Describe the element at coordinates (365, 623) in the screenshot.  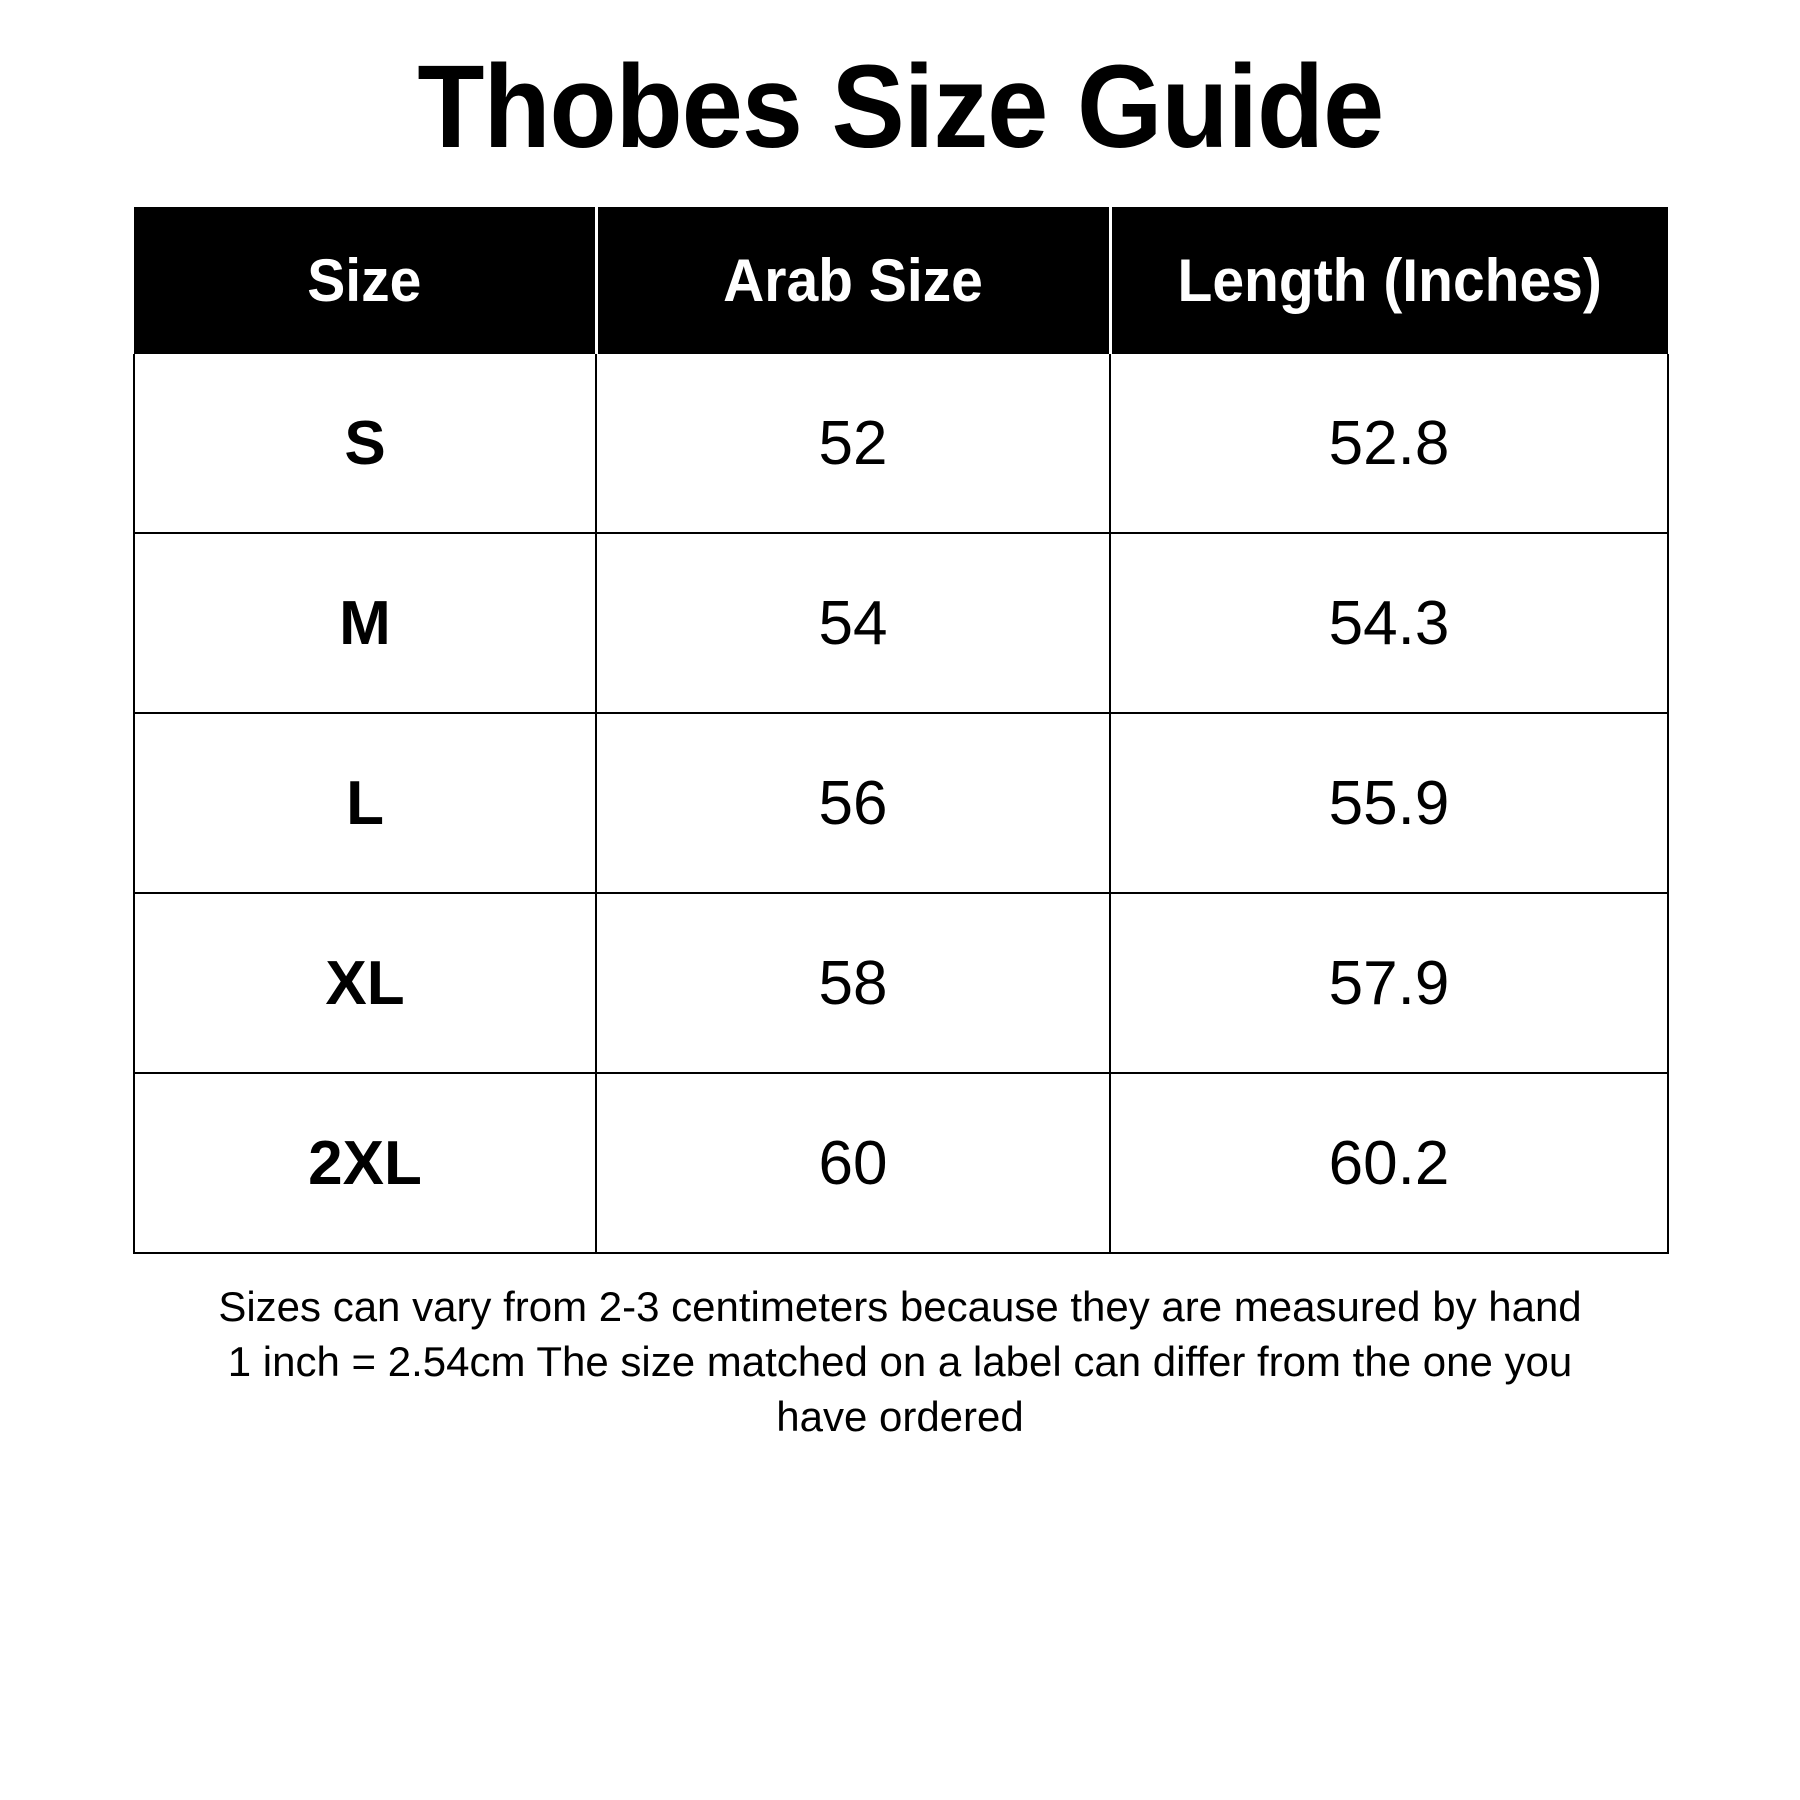
I see `cell-size: M` at that location.